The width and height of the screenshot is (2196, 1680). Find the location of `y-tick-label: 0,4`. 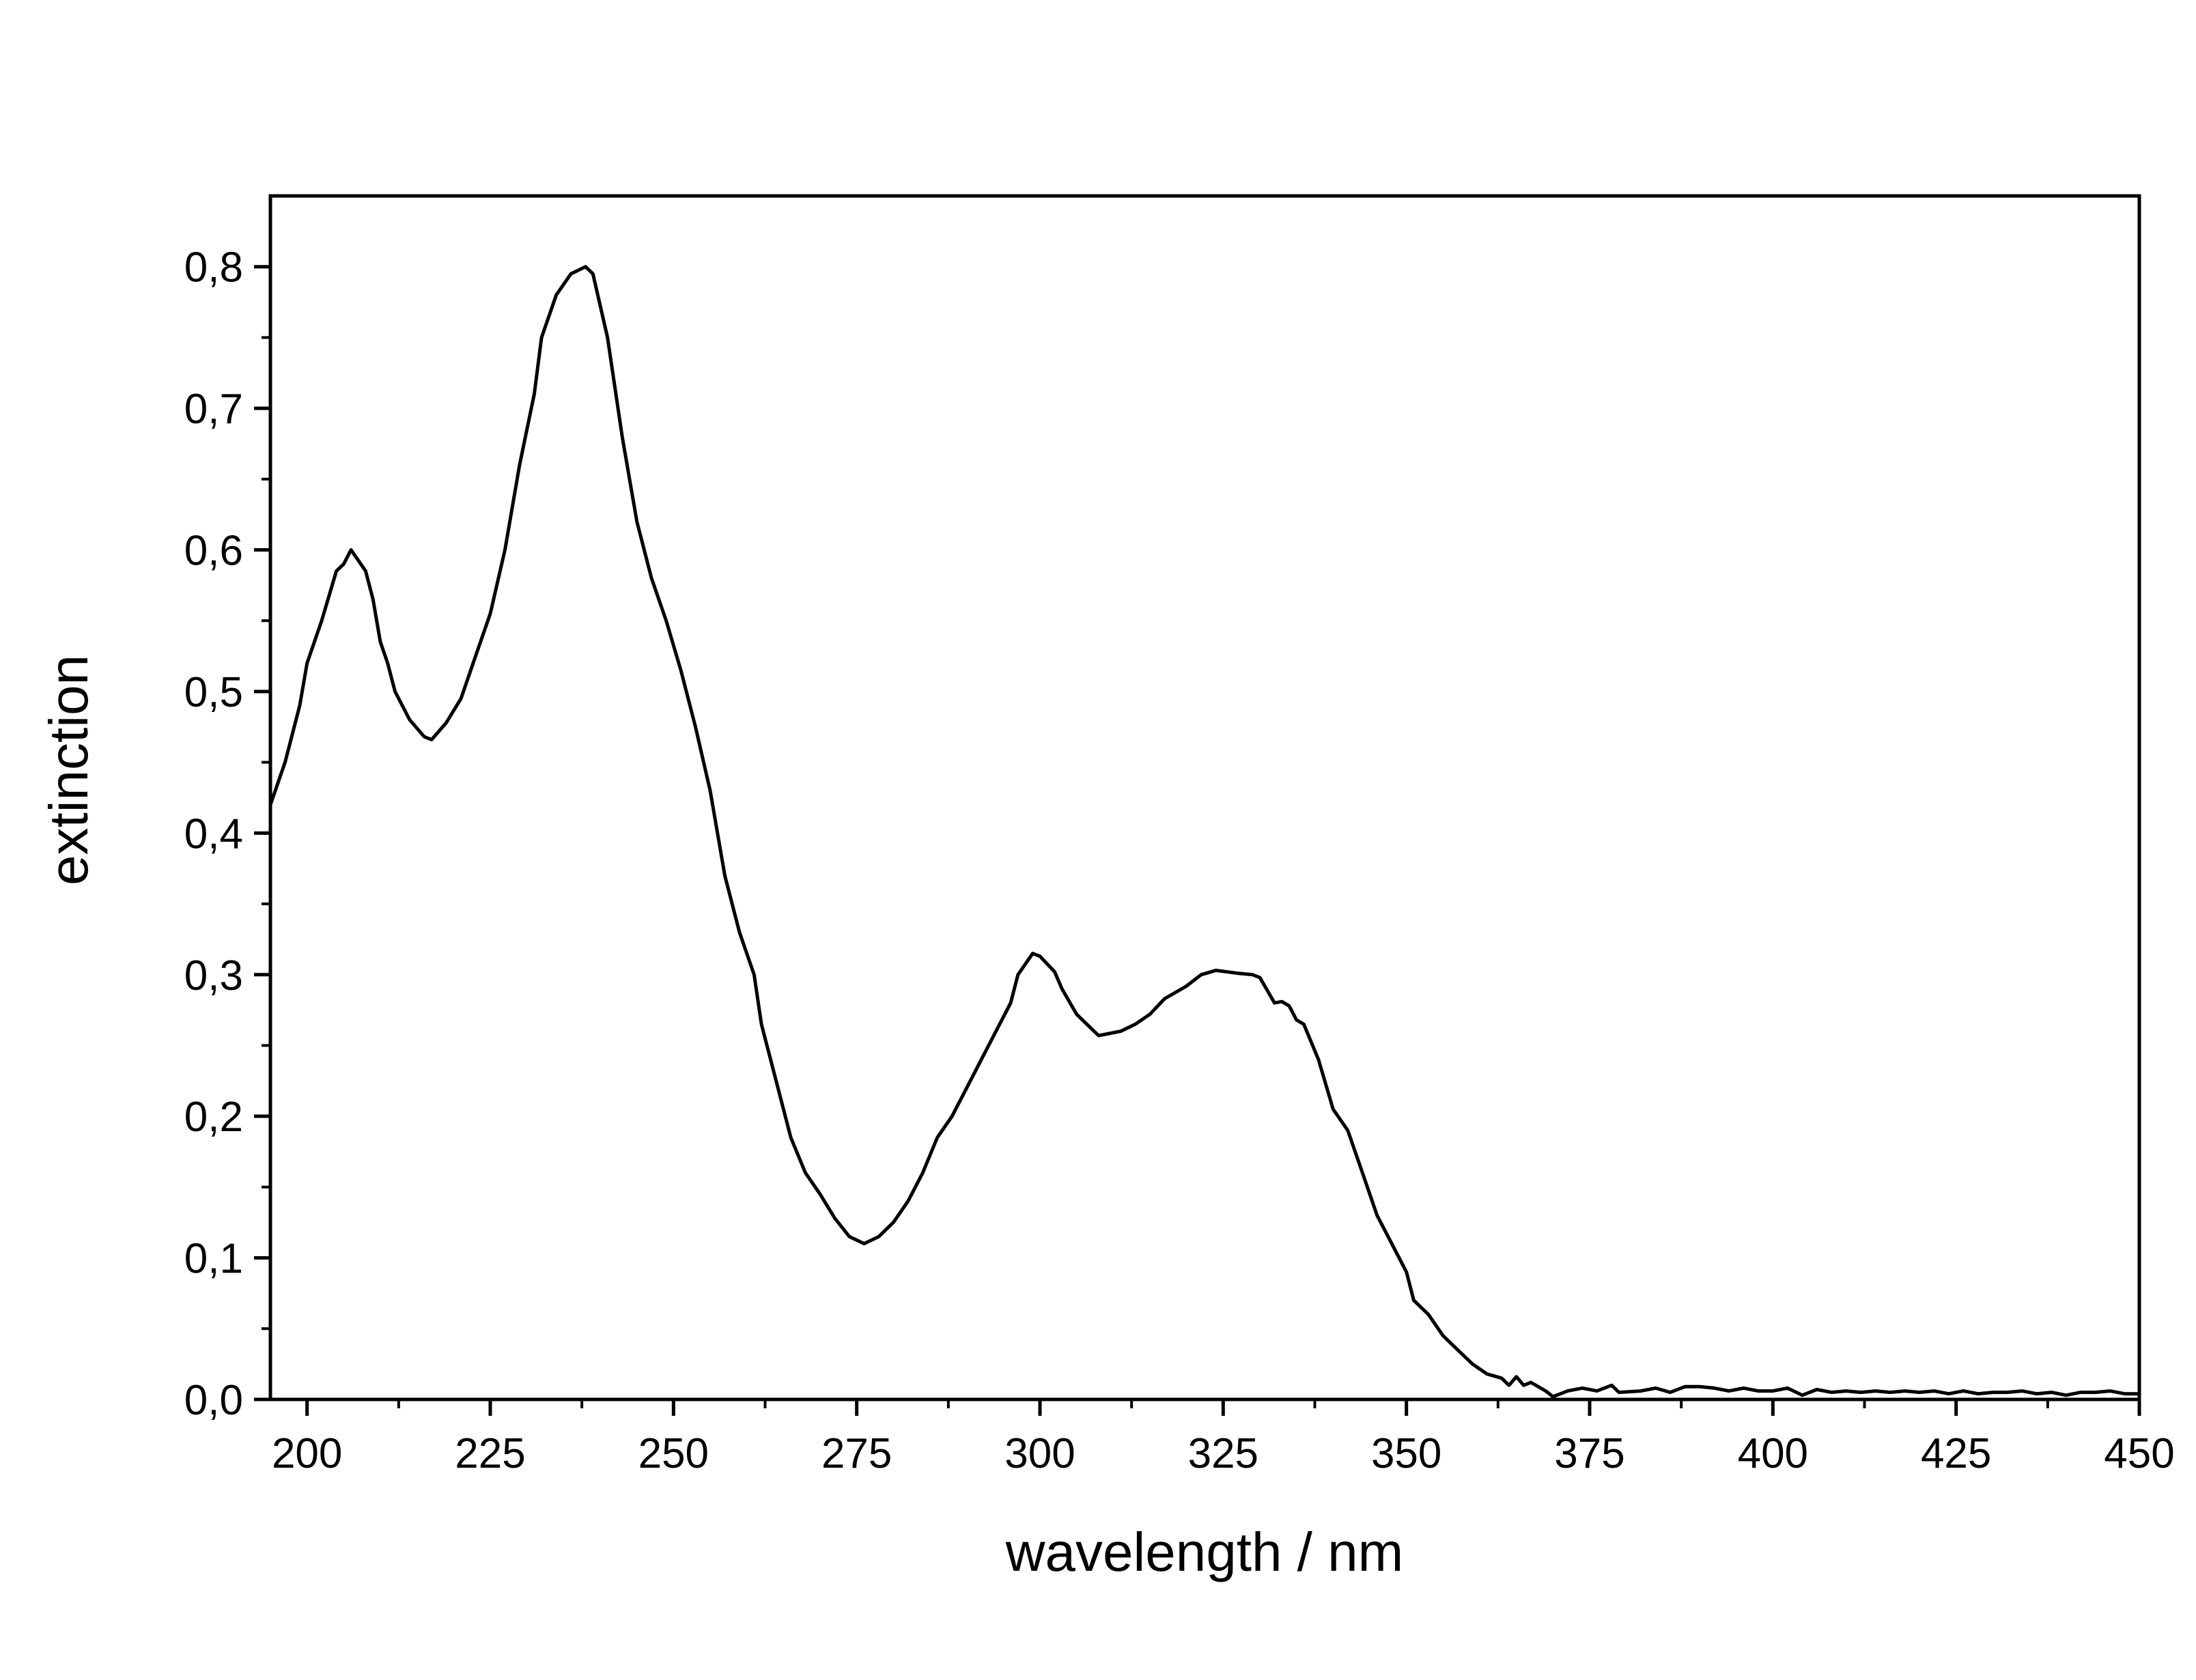

y-tick-label: 0,4 is located at coordinates (214, 833).